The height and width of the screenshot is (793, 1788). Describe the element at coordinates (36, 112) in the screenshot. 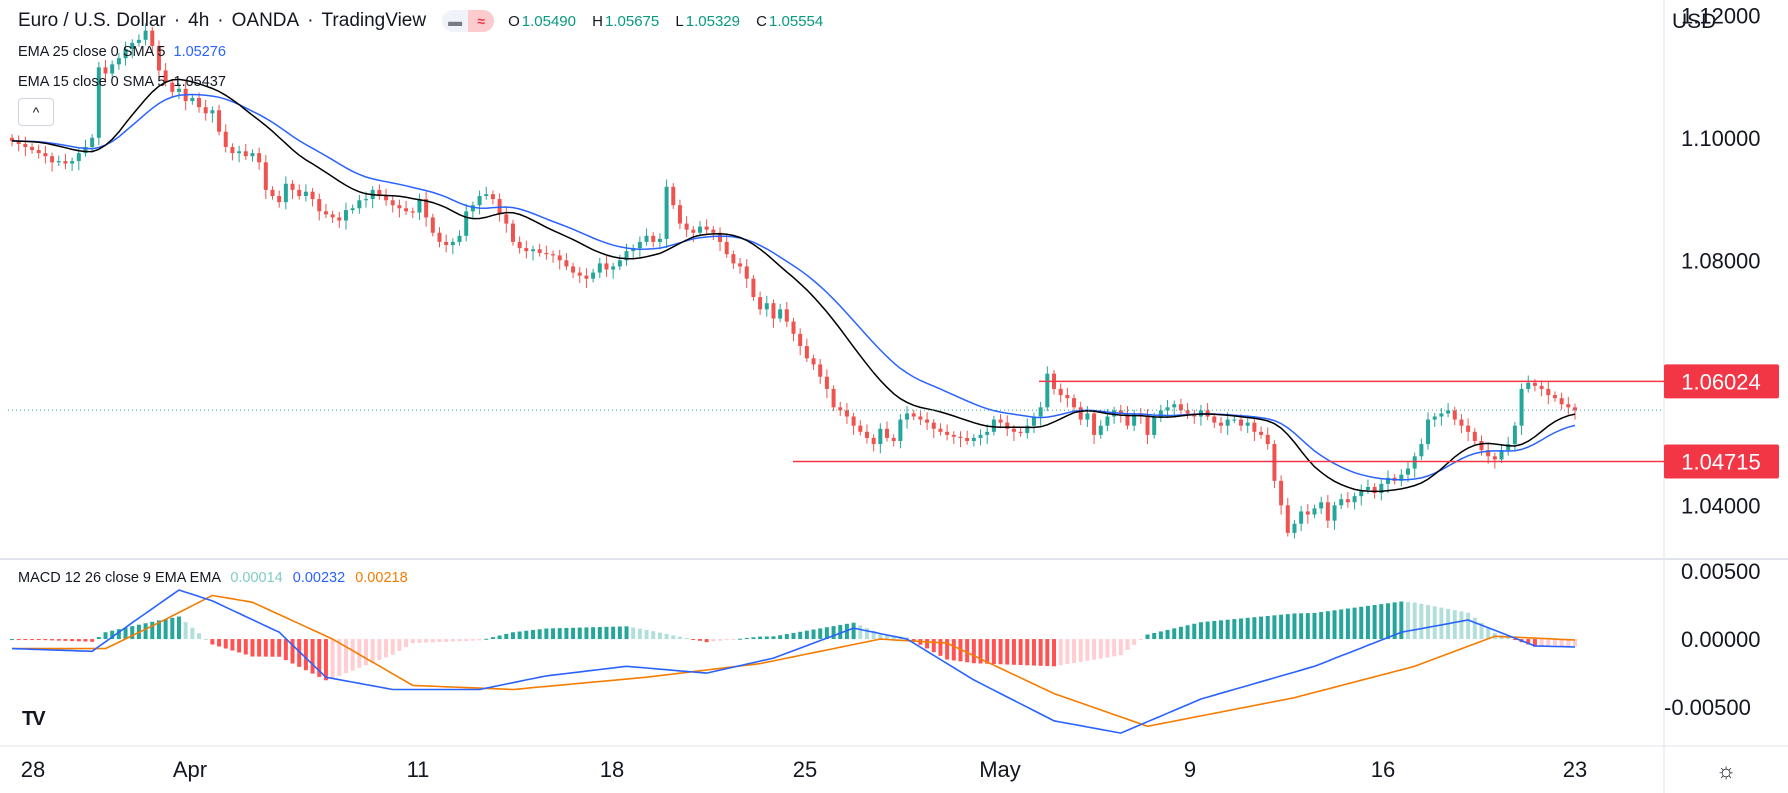

I see `collapse-legend-button: ^` at that location.